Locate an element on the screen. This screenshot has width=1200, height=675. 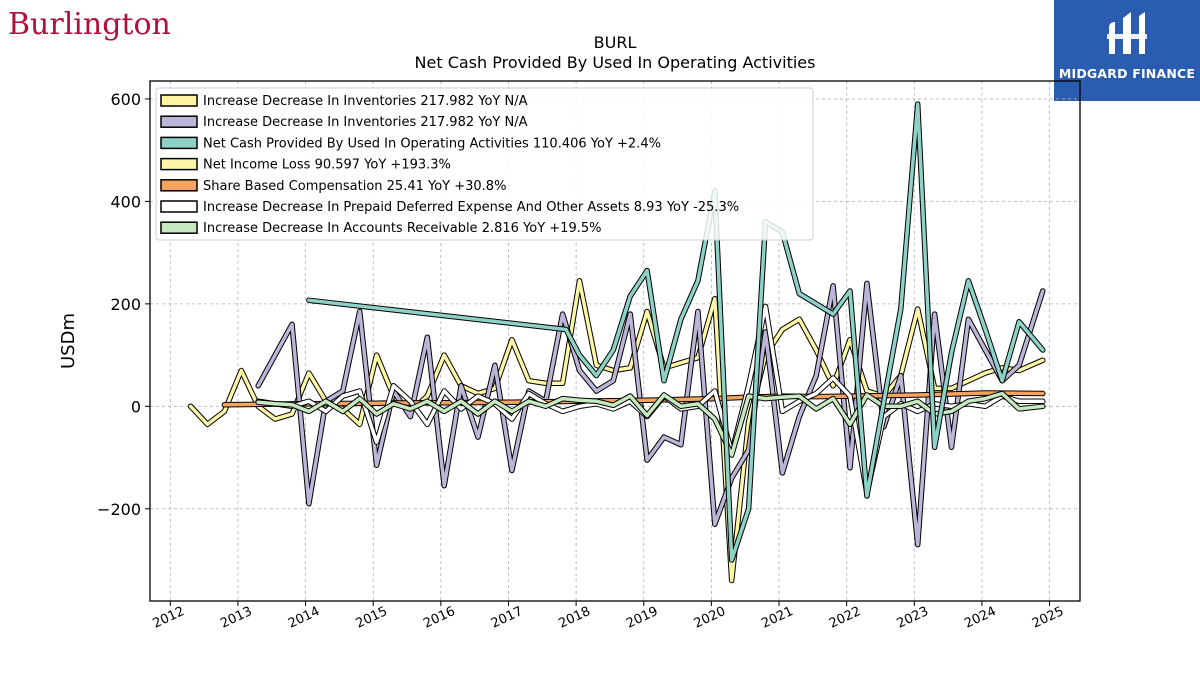
x-tick-label: 2022 is located at coordinates (845, 618).